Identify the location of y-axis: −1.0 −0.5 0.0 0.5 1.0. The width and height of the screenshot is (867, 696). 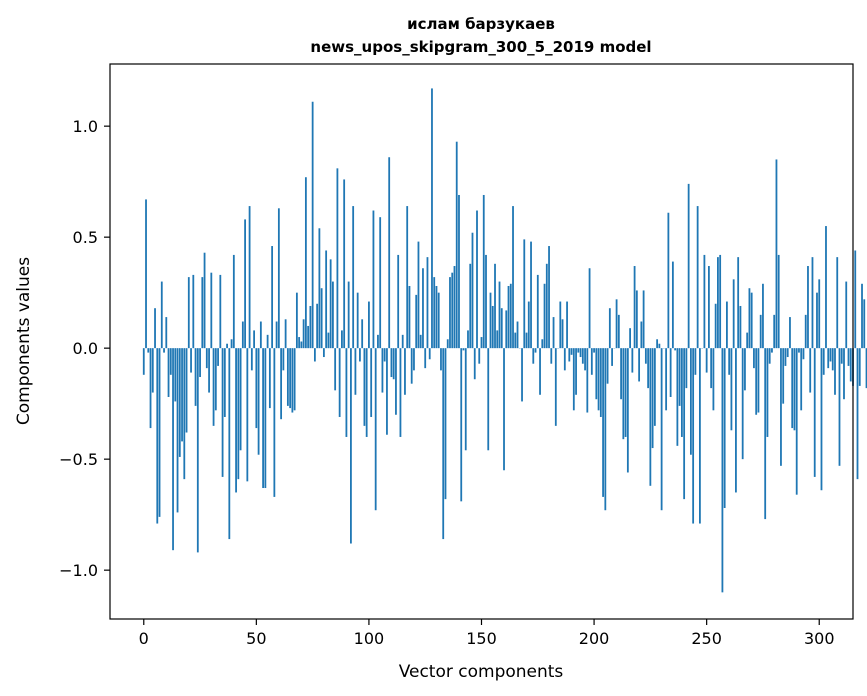
(84, 348).